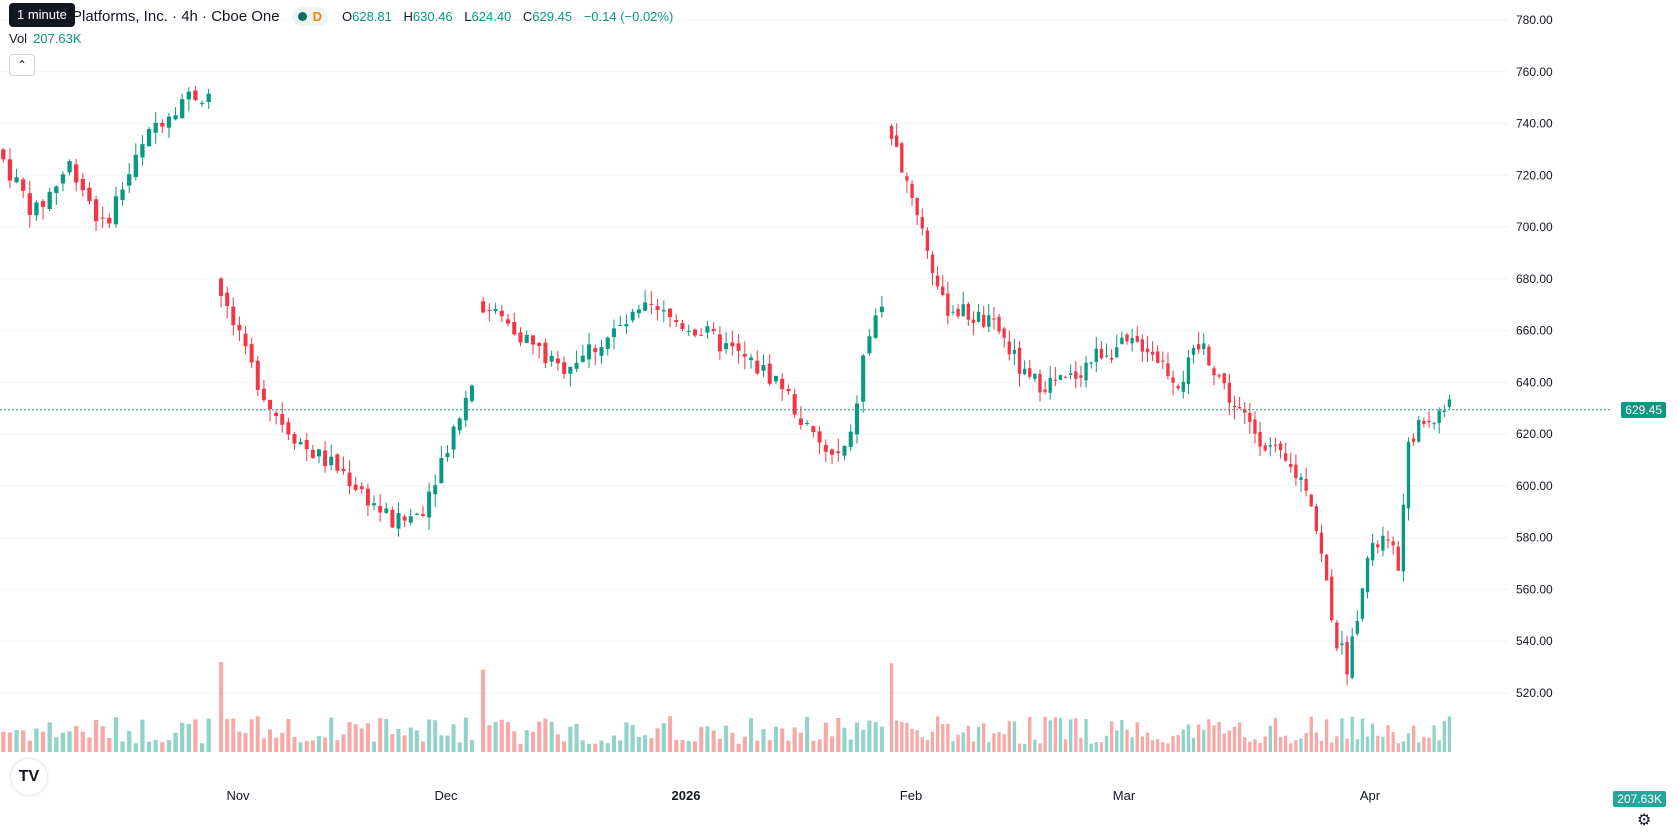 This screenshot has height=835, width=1678. What do you see at coordinates (1534, 227) in the screenshot?
I see `price-tick-label: 700.00` at bounding box center [1534, 227].